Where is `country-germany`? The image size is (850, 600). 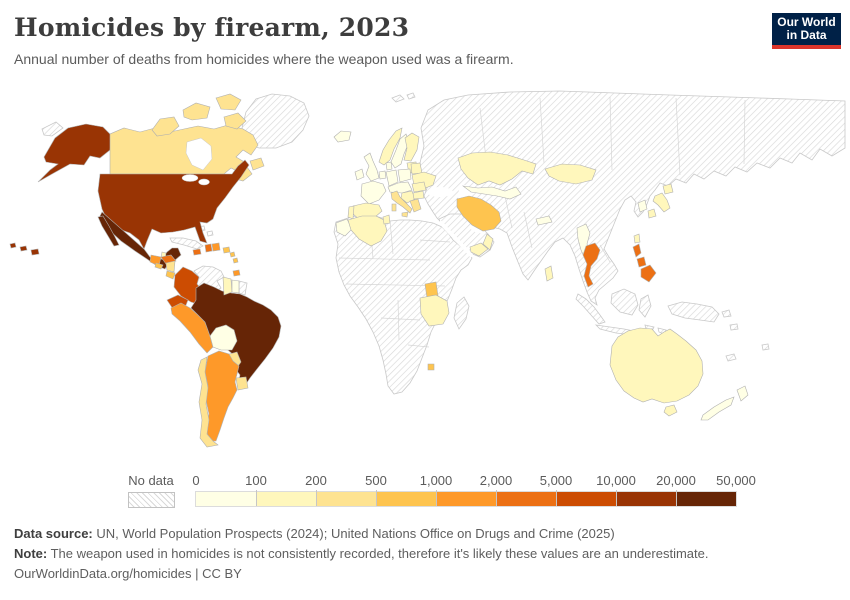 country-germany is located at coordinates (392, 178).